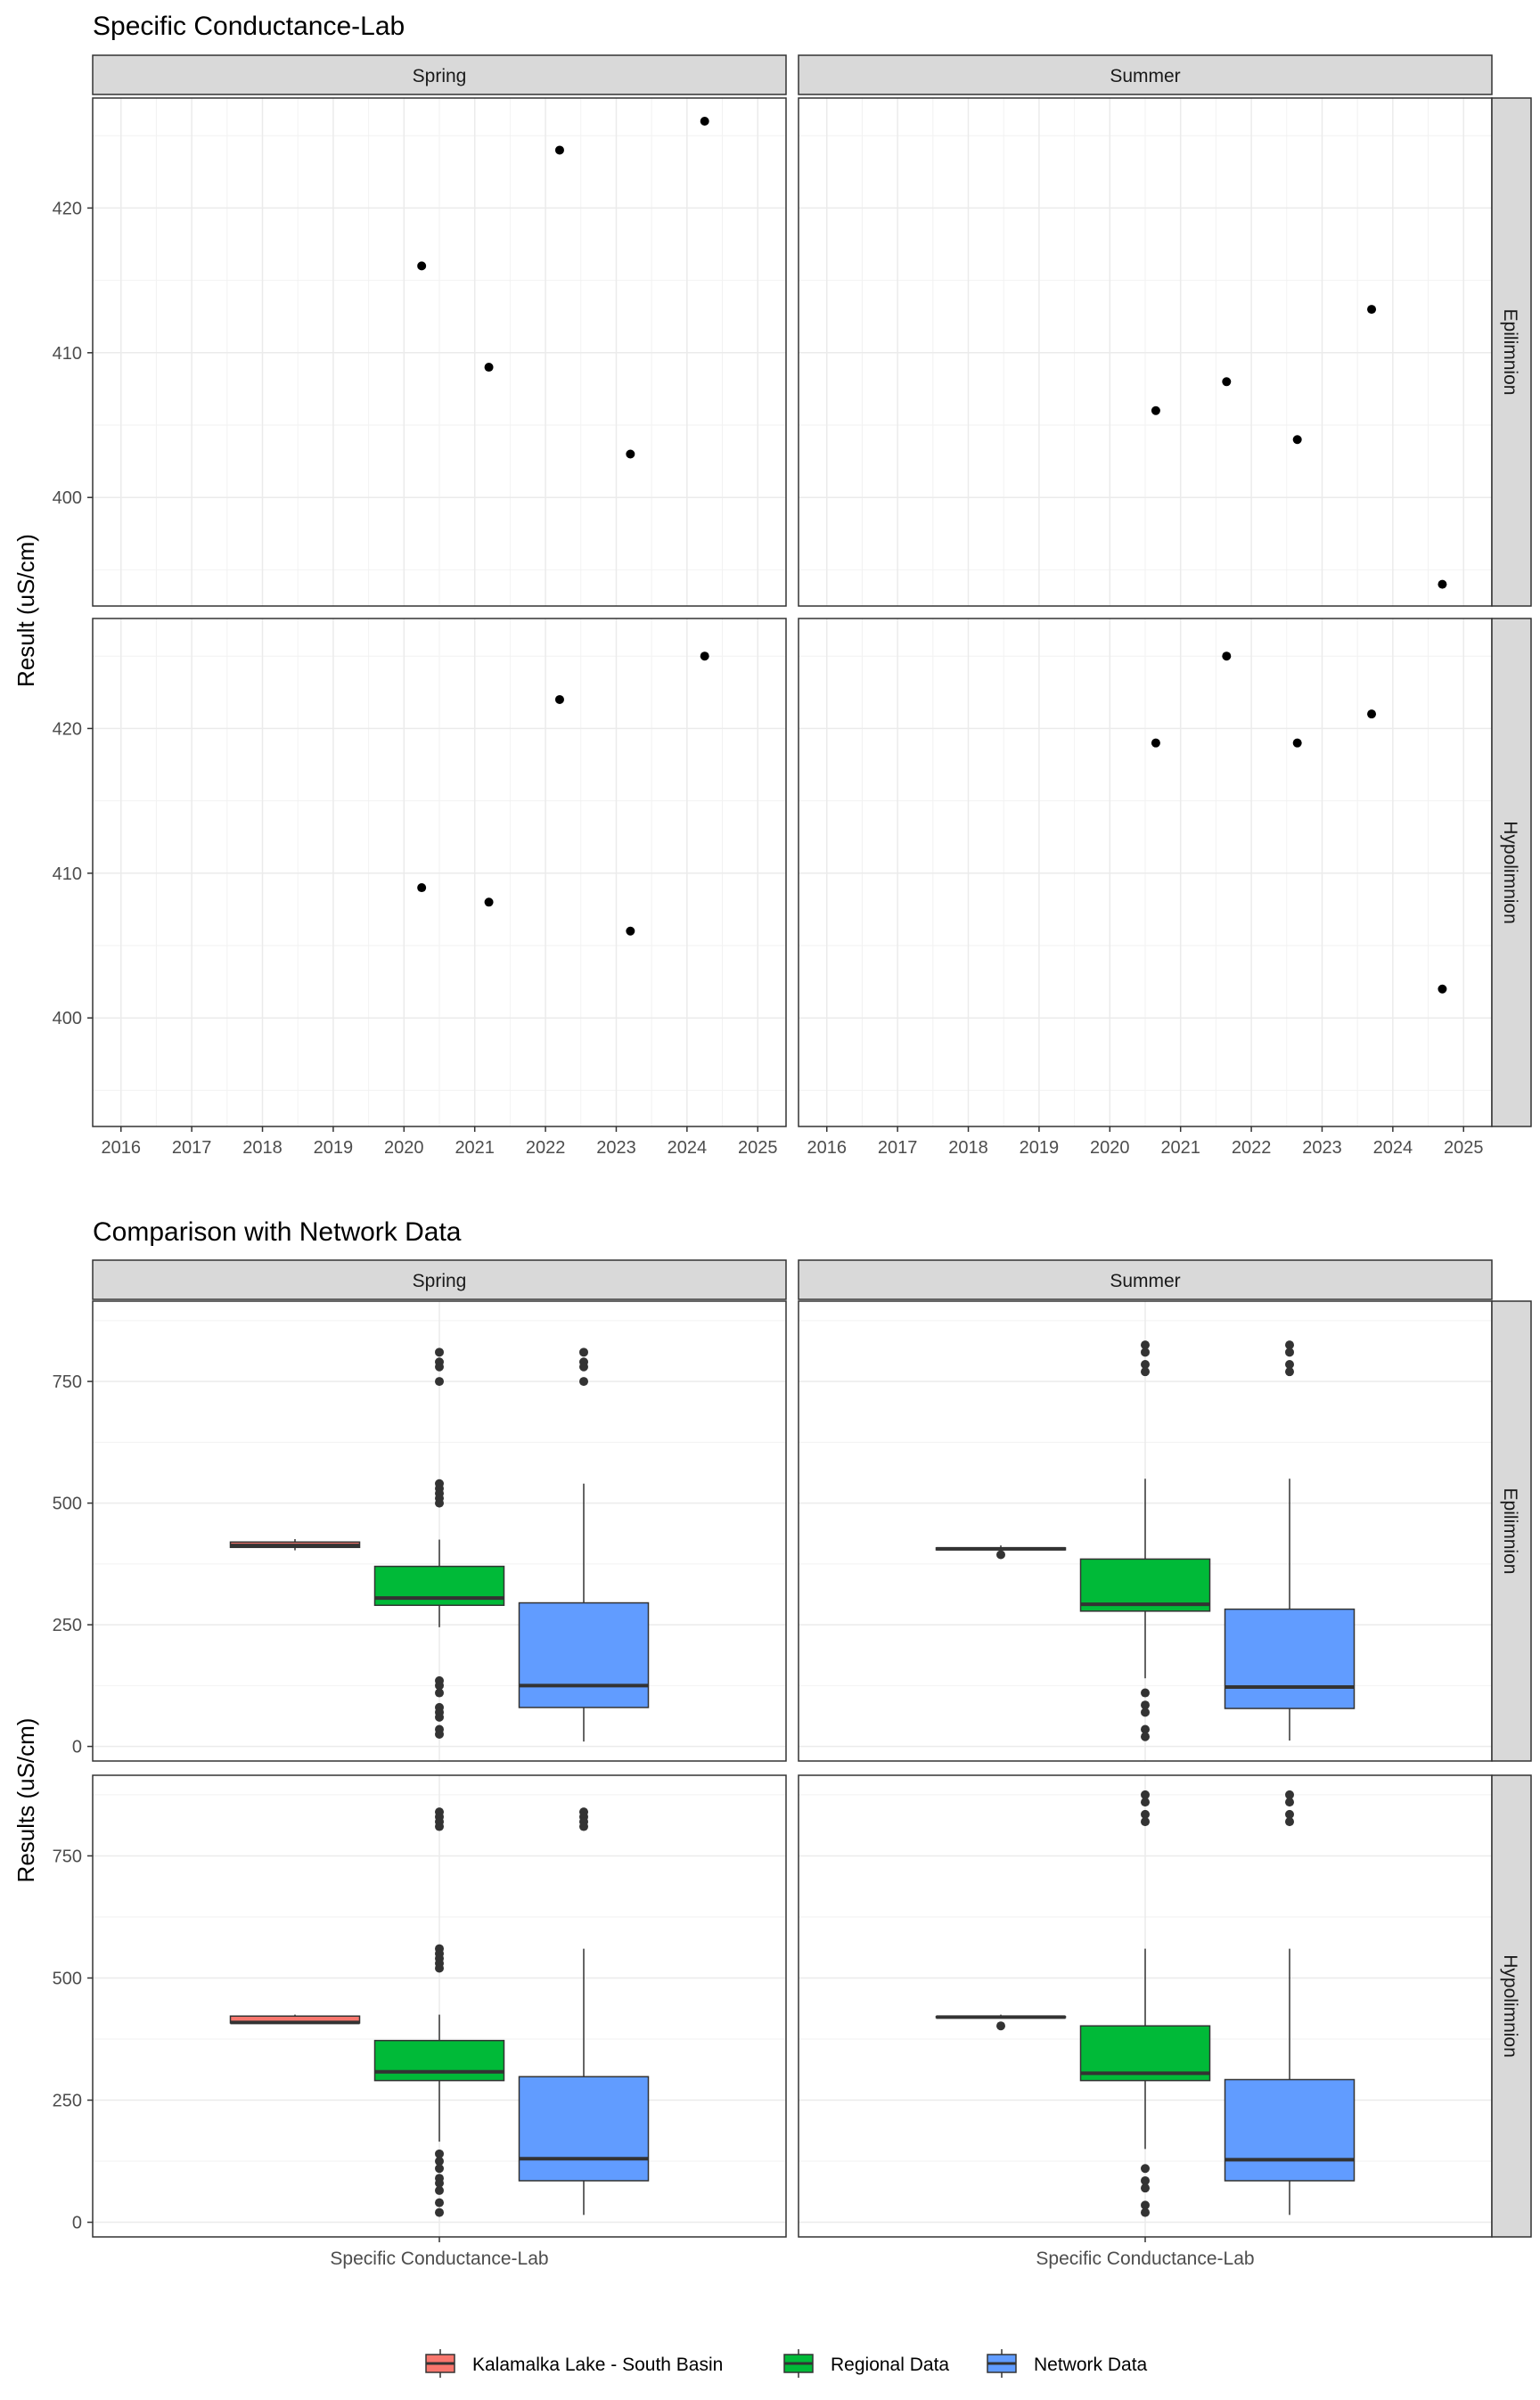 The height and width of the screenshot is (2400, 1540). I want to click on legend-label-network: Network Data, so click(1091, 2365).